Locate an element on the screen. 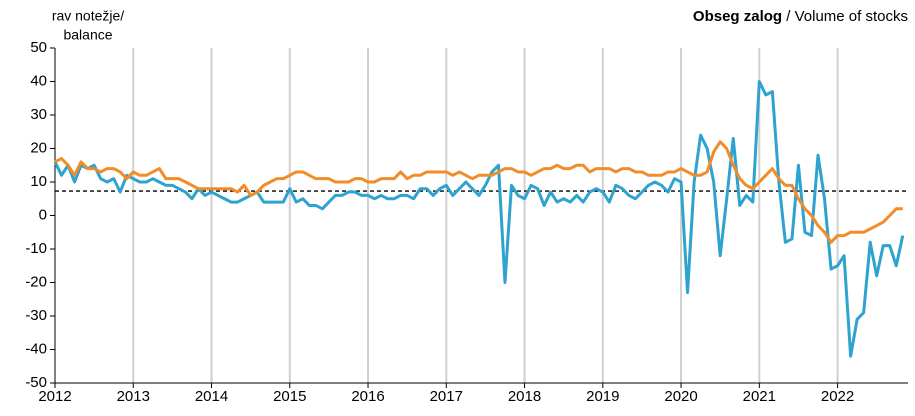 The width and height of the screenshot is (915, 416). x-tick-label: 2022 is located at coordinates (837, 396).